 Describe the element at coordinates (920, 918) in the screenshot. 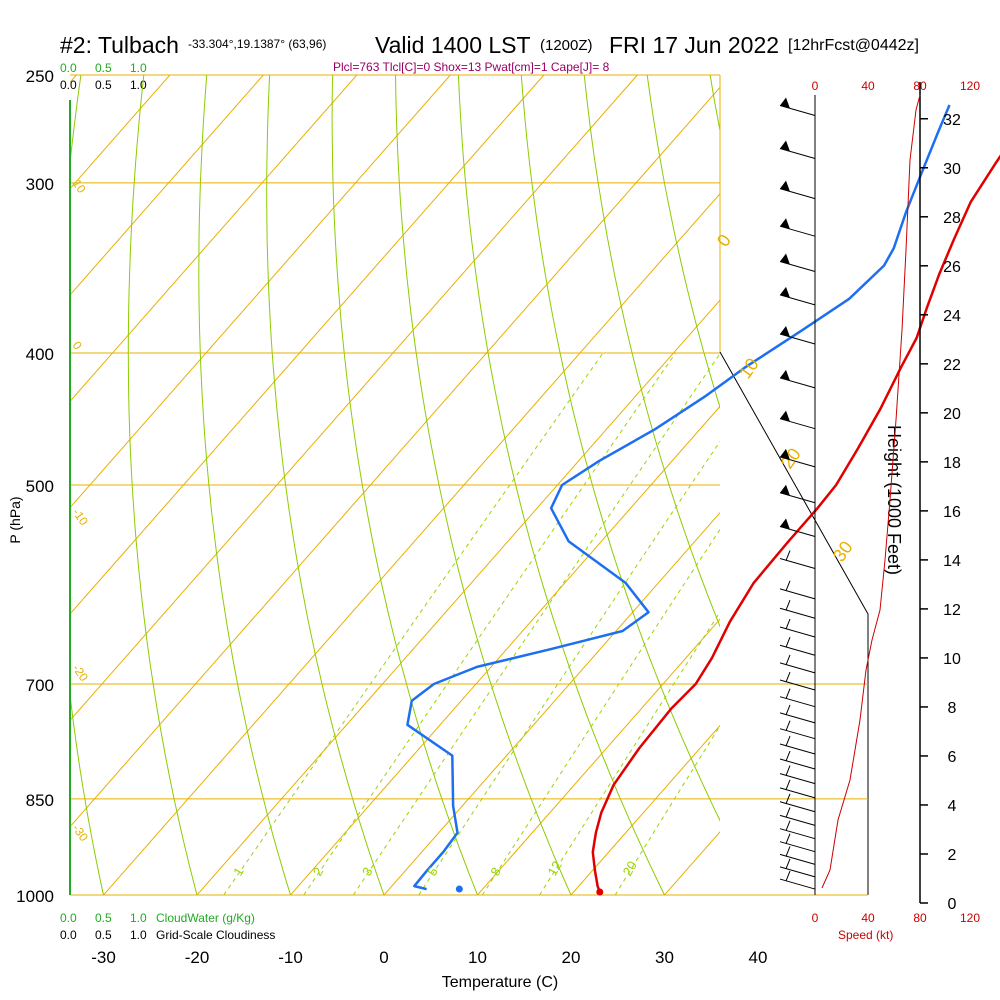

I see `speed-bottom-tick-2: 80` at that location.